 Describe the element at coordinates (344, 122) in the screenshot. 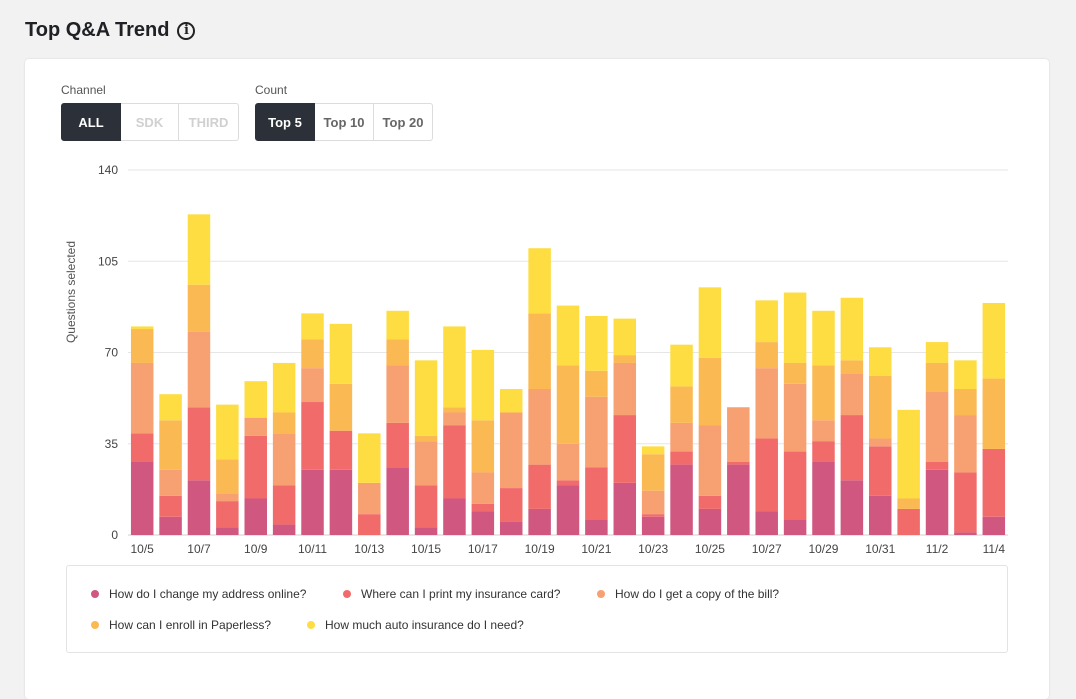

I see `count-top10-button: Top 10` at that location.